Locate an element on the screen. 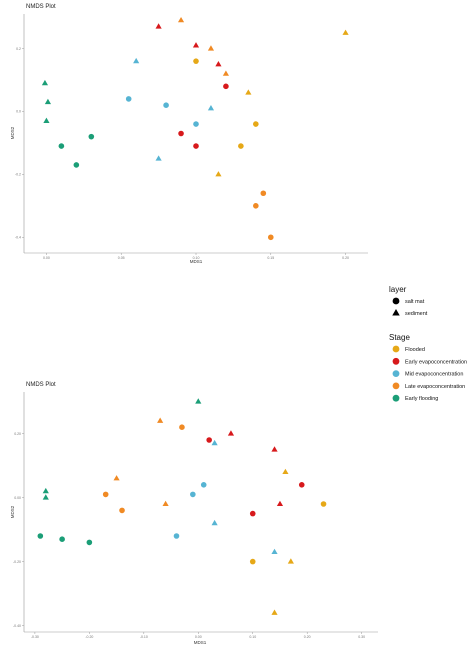 The width and height of the screenshot is (474, 647). x-tick-label: 0.20 is located at coordinates (345, 258).